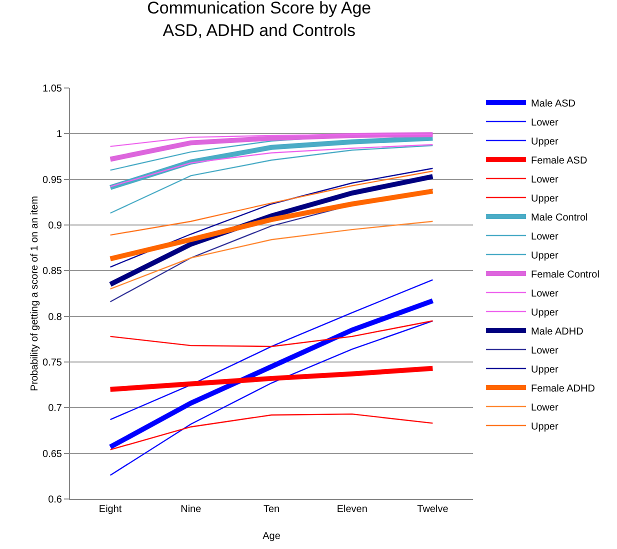  Describe the element at coordinates (59, 134) in the screenshot. I see `y-tick-label: 1` at that location.